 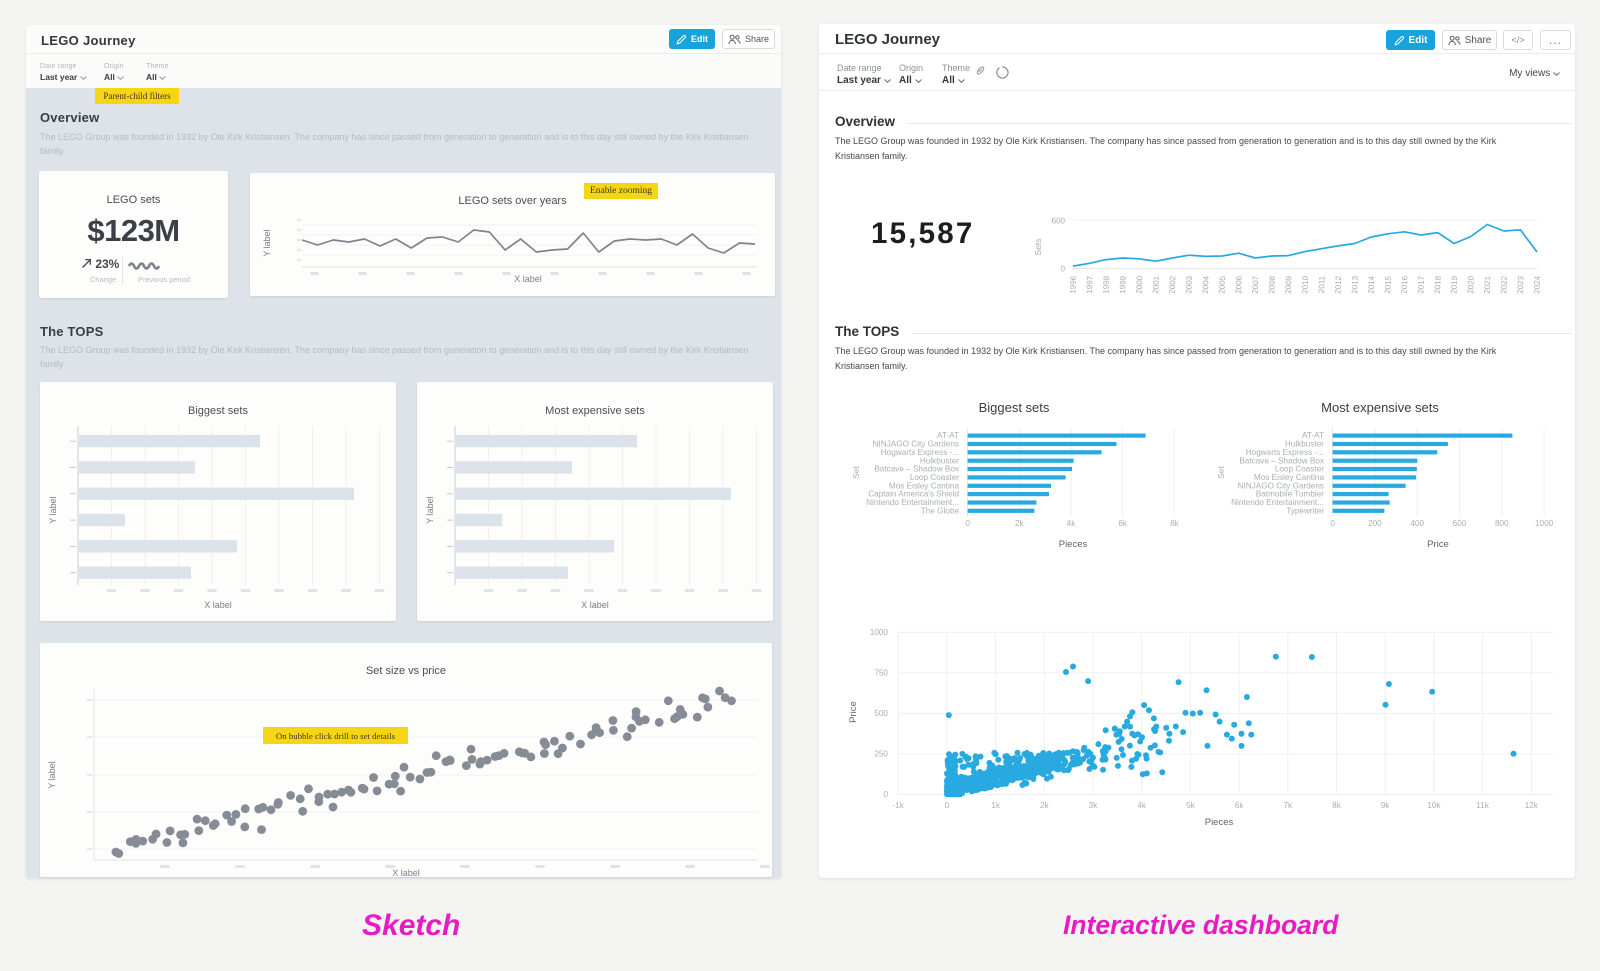 I want to click on svg-text: Batmobile Tumbler, so click(x=1290, y=494).